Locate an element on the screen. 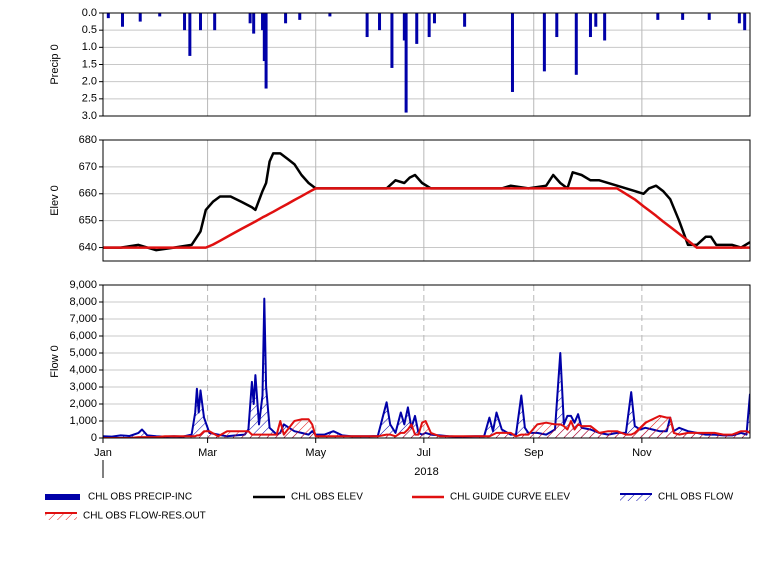 The height and width of the screenshot is (580, 782). x-tick-label: May is located at coordinates (315, 453).